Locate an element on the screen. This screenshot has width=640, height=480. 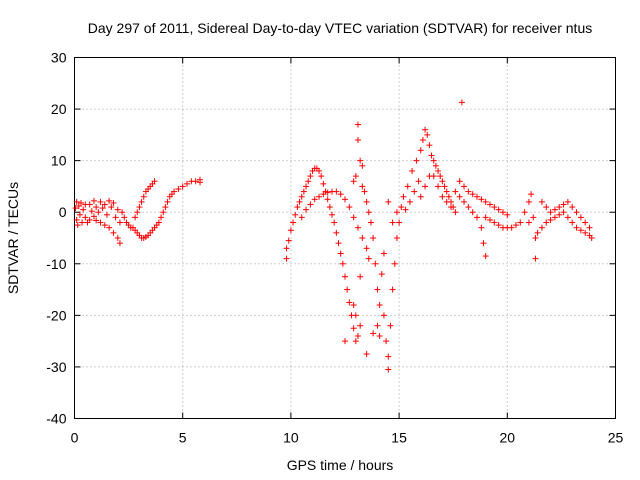
y-axis-label: SDTVAR / TECUs is located at coordinates (13, 238).